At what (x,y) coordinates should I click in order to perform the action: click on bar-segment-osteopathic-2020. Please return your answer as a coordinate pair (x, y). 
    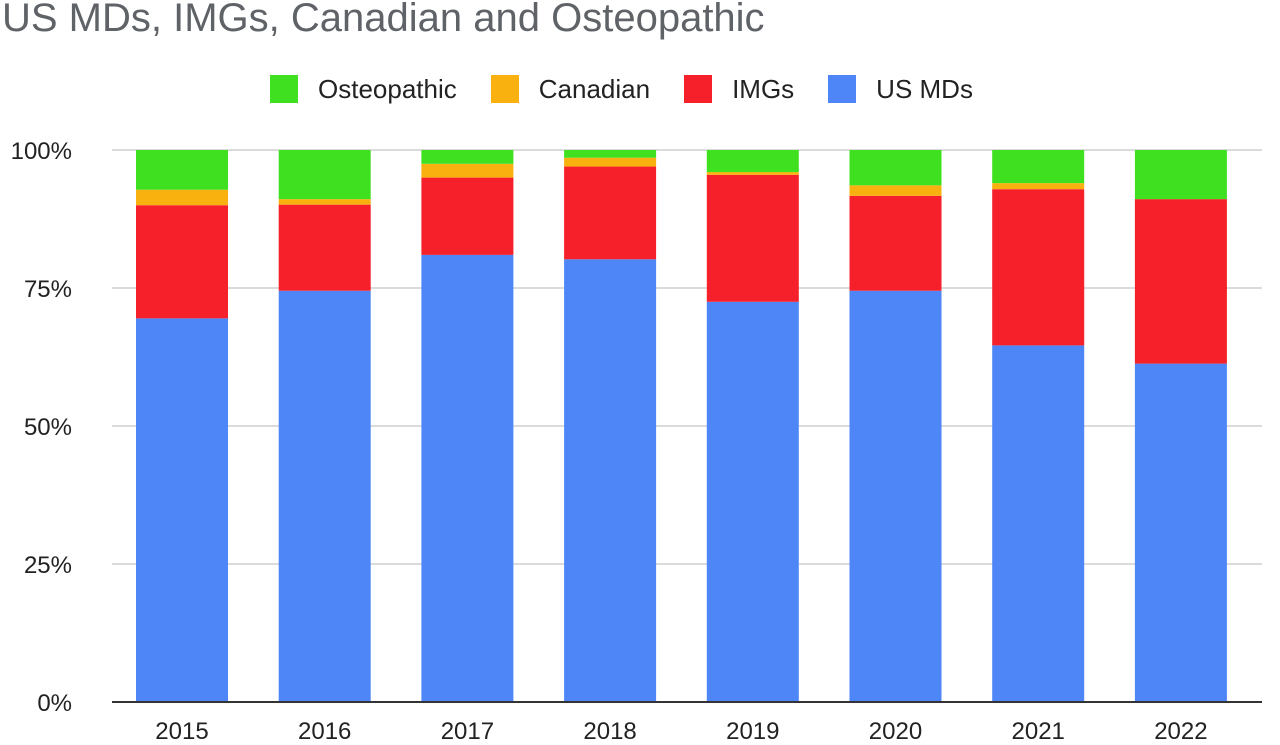
    Looking at the image, I should click on (895, 168).